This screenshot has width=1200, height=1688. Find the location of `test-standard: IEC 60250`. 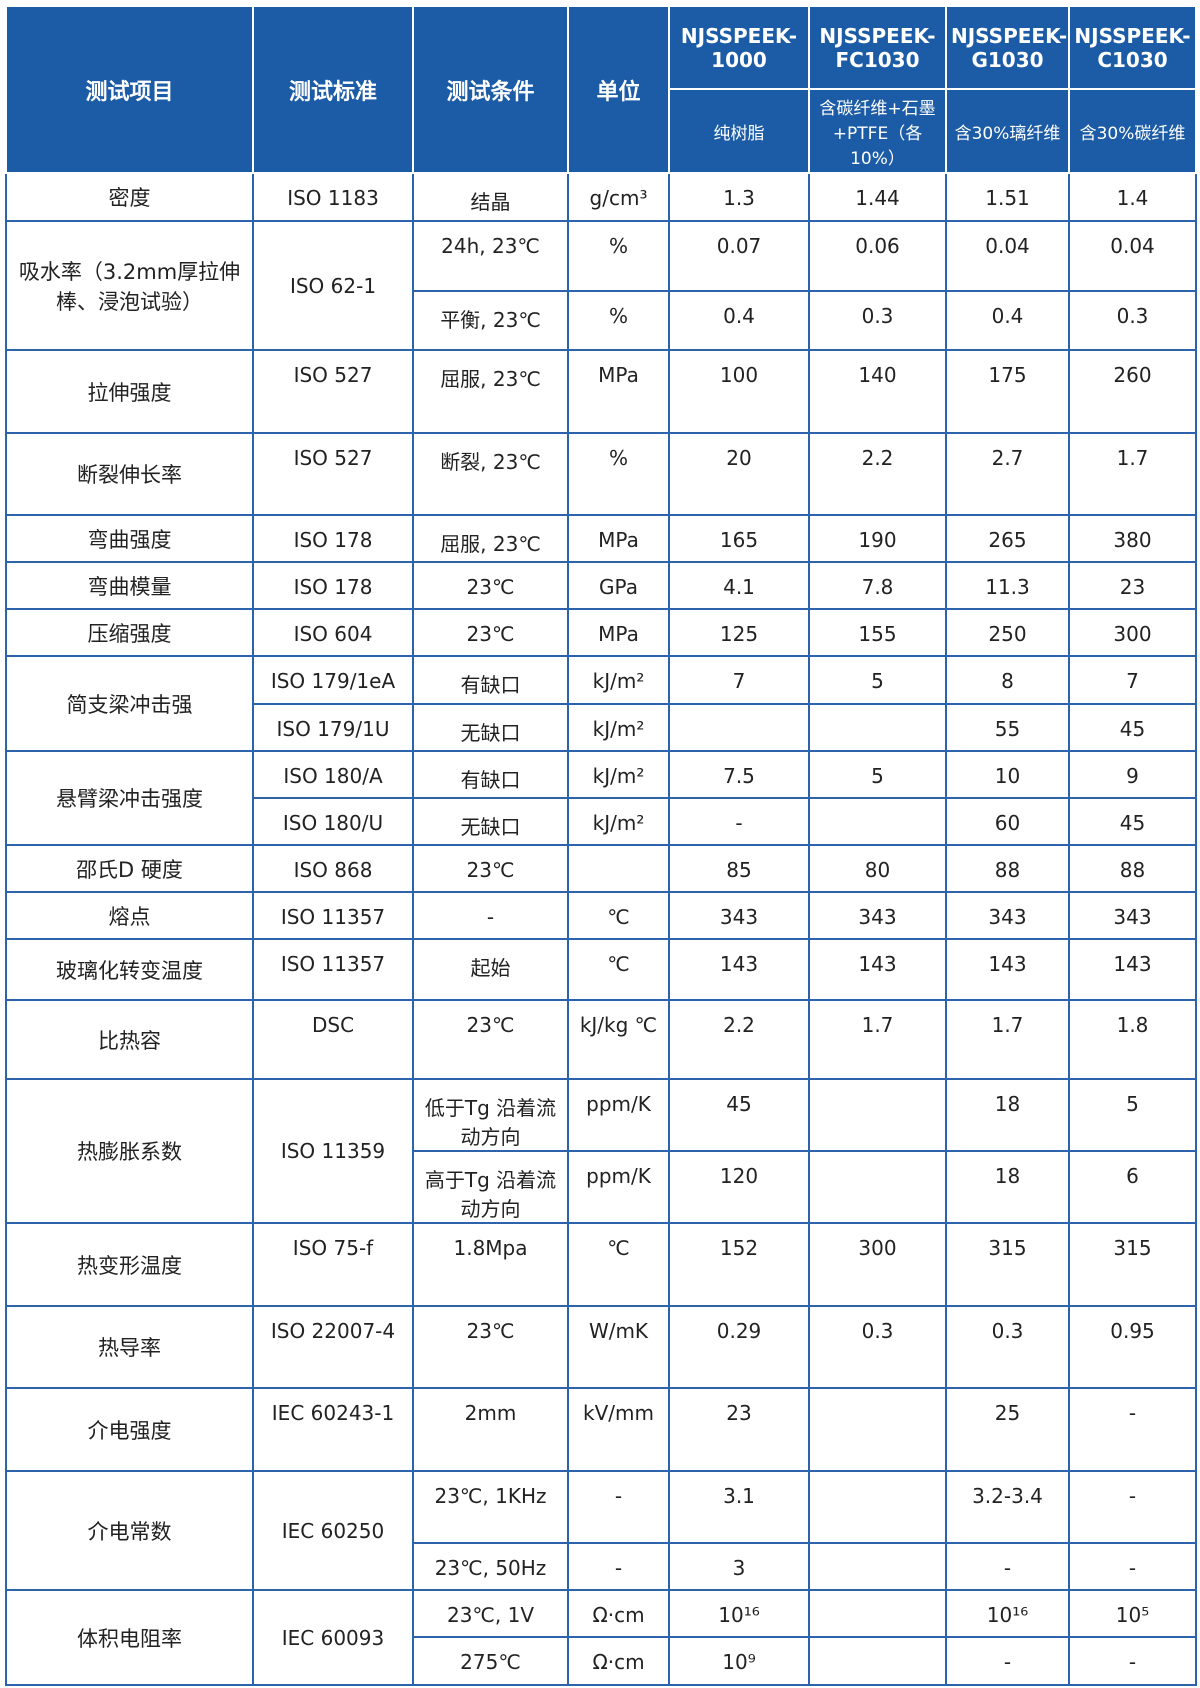

test-standard: IEC 60250 is located at coordinates (333, 1530).